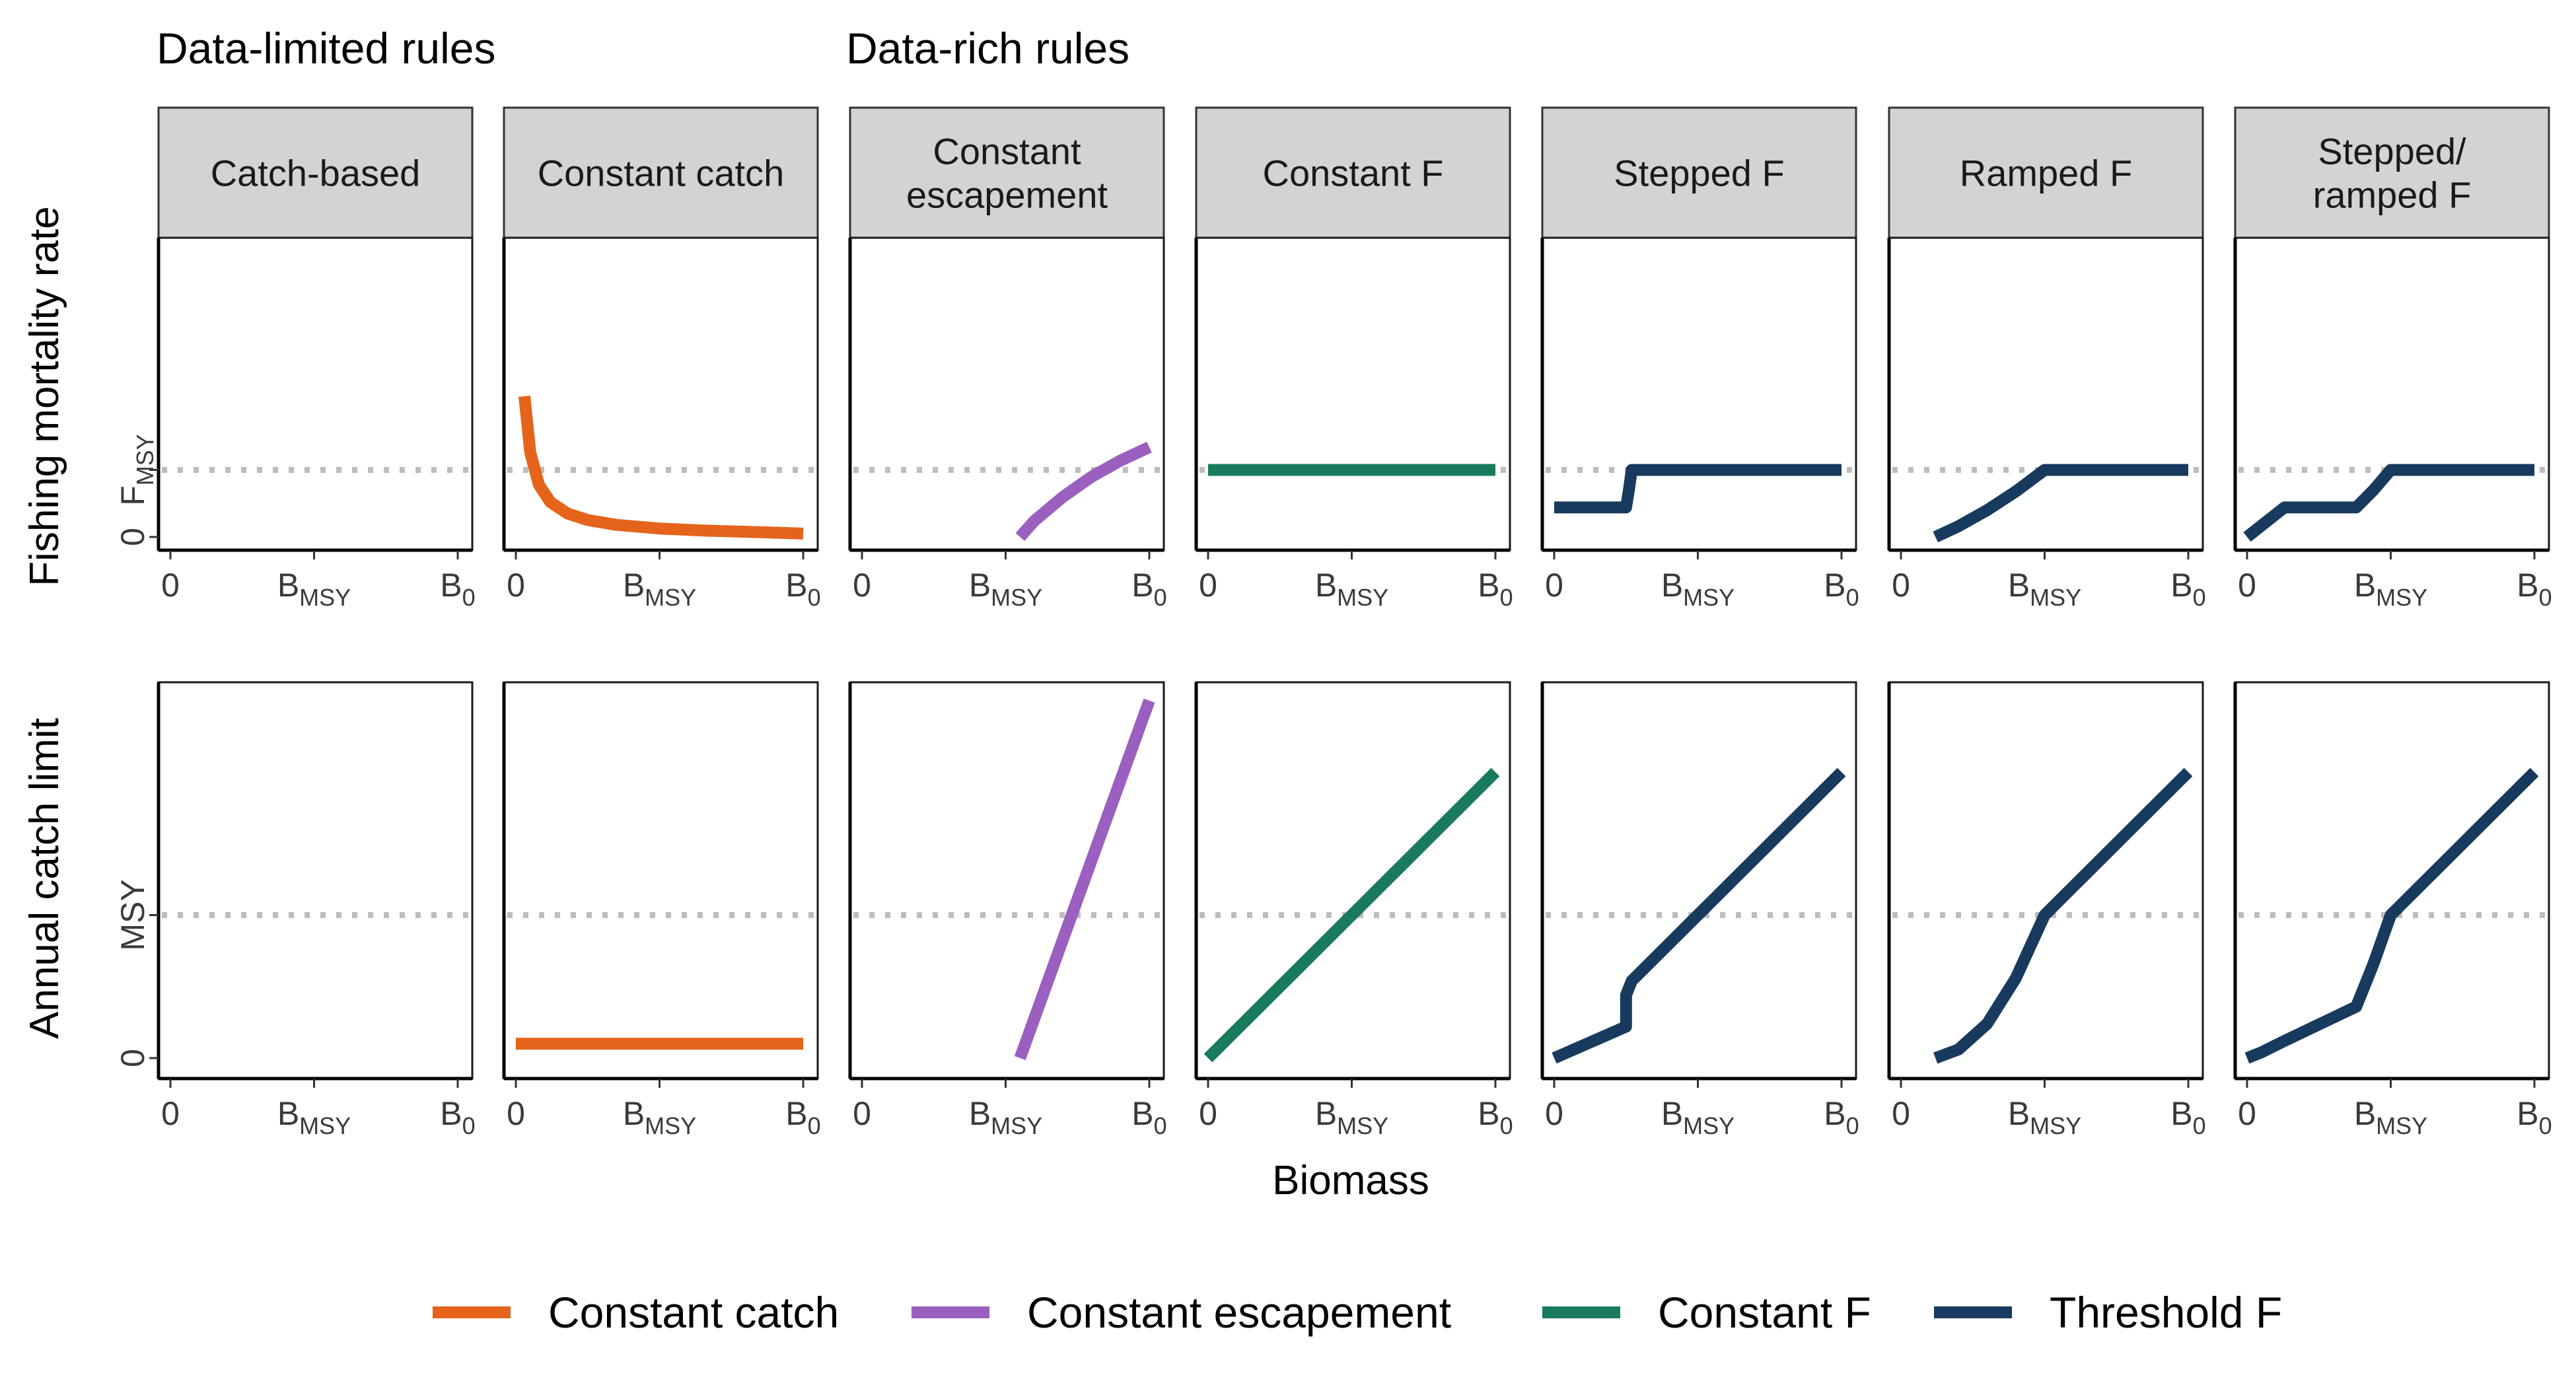  I want to click on strip-label: Stepped F, so click(1699, 173).